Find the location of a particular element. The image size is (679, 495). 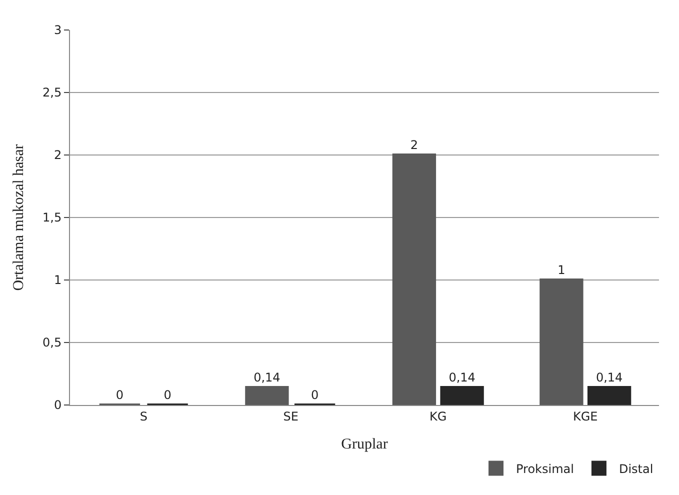

legend-label: Proksimal is located at coordinates (545, 469).